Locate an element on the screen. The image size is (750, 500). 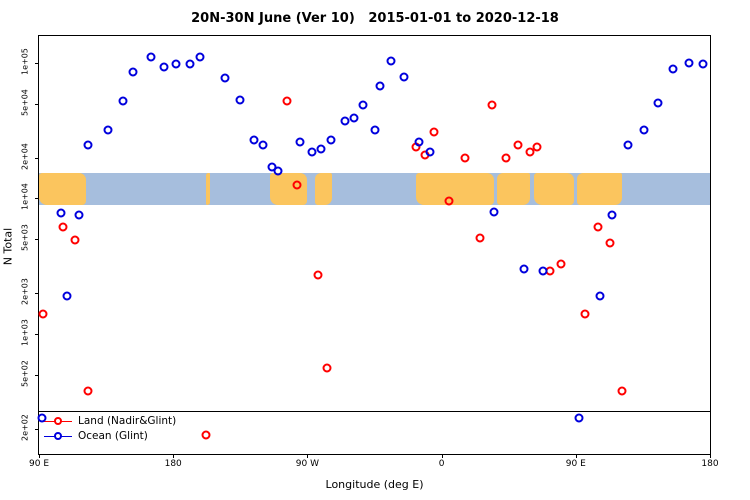
x-tick-label: 90 W is located at coordinates (307, 464).